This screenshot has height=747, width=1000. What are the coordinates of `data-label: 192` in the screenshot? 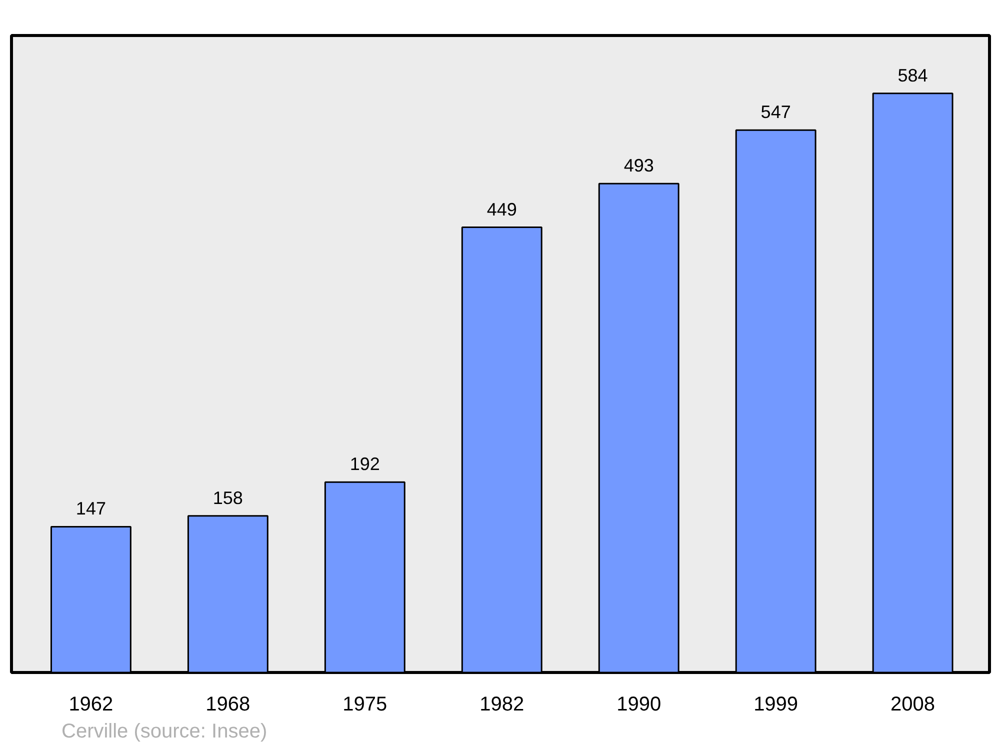 It's located at (365, 464).